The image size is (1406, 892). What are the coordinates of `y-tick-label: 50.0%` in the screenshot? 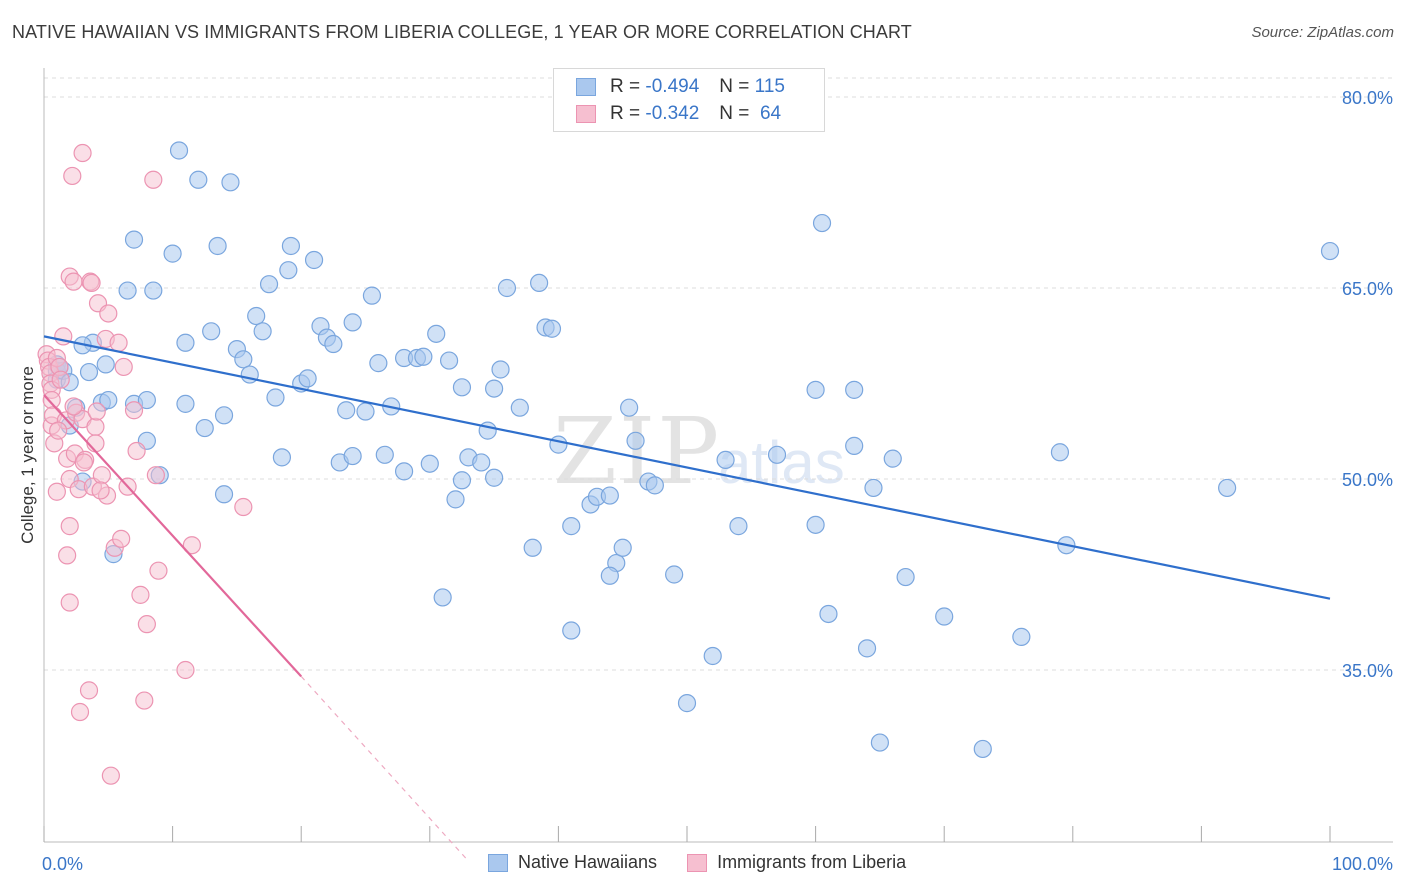 It's located at (1367, 480).